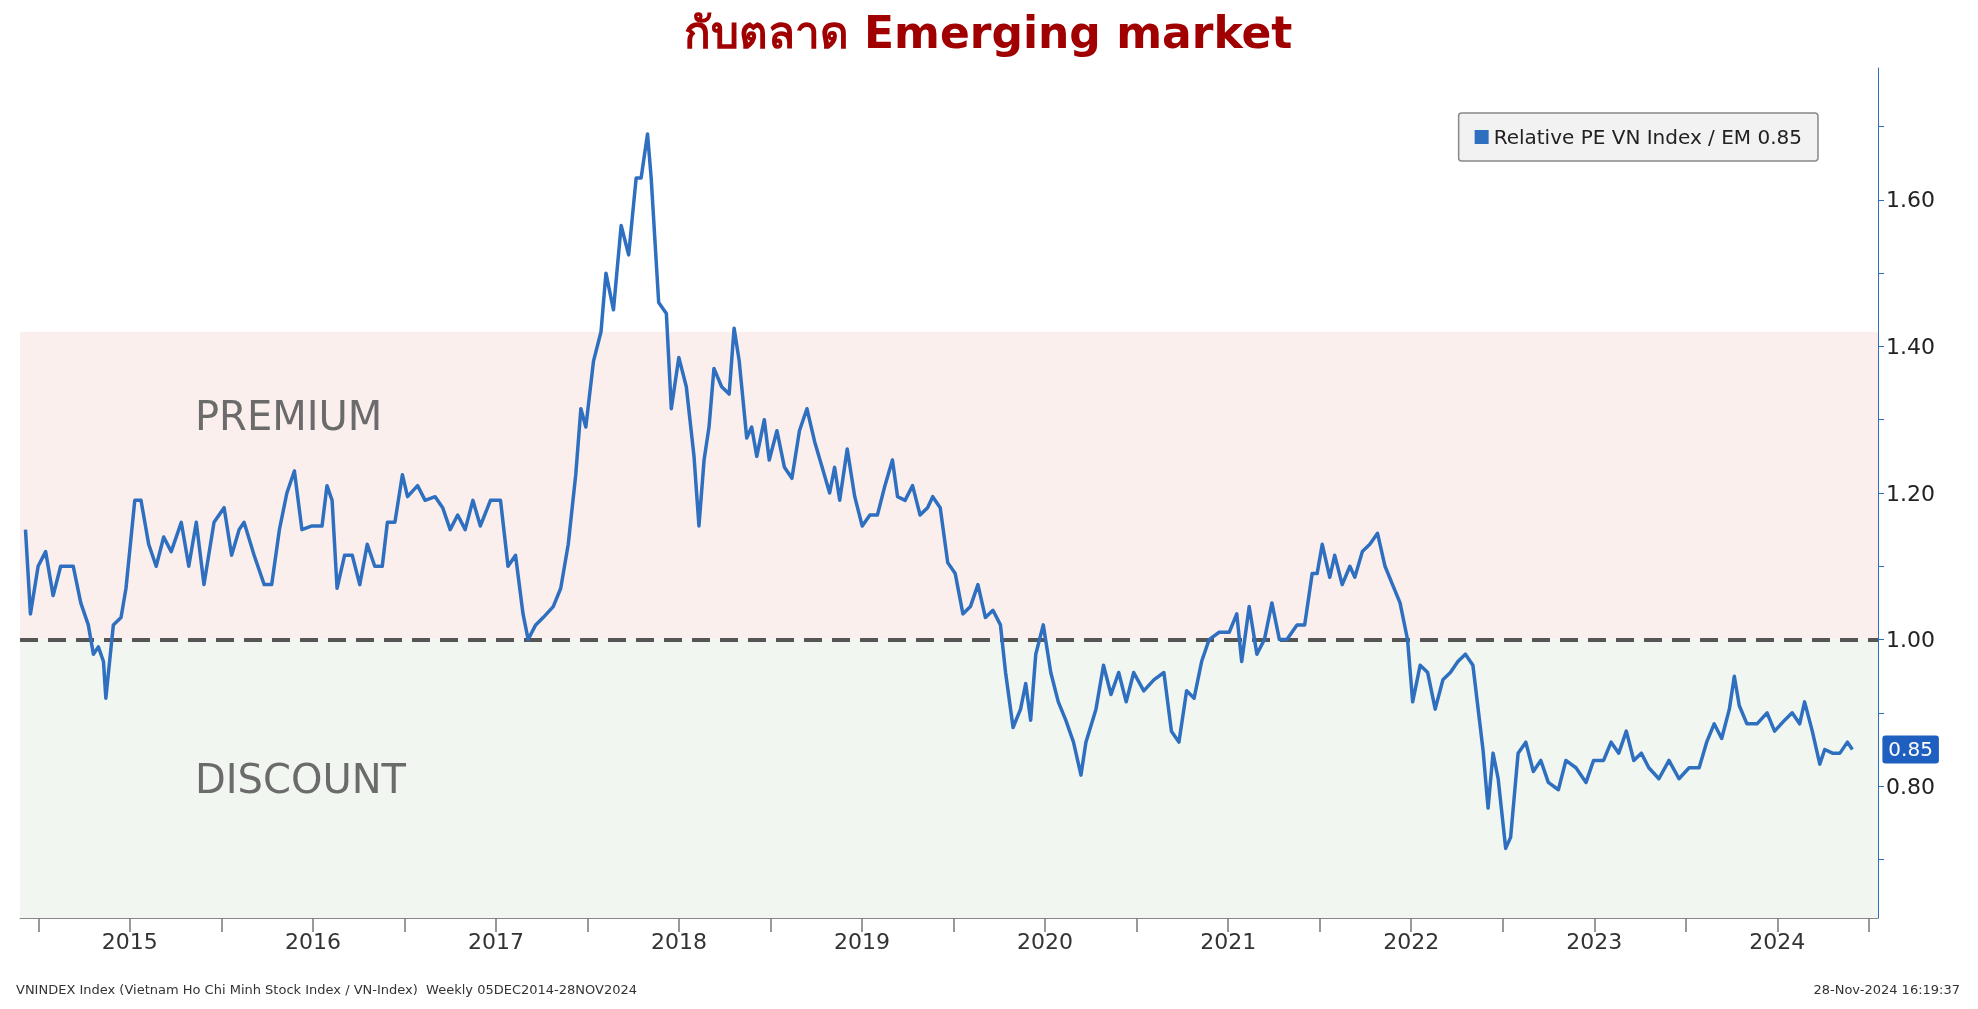 The height and width of the screenshot is (1009, 1978). What do you see at coordinates (1910, 786) in the screenshot?
I see `y-tick-label: 0.80` at bounding box center [1910, 786].